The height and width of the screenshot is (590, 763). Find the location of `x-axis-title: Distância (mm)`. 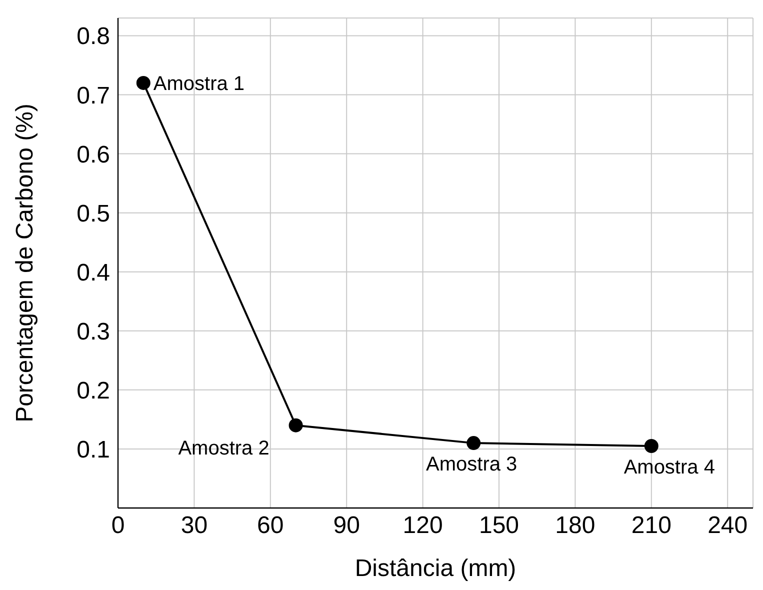

x-axis-title: Distância (mm) is located at coordinates (435, 568).